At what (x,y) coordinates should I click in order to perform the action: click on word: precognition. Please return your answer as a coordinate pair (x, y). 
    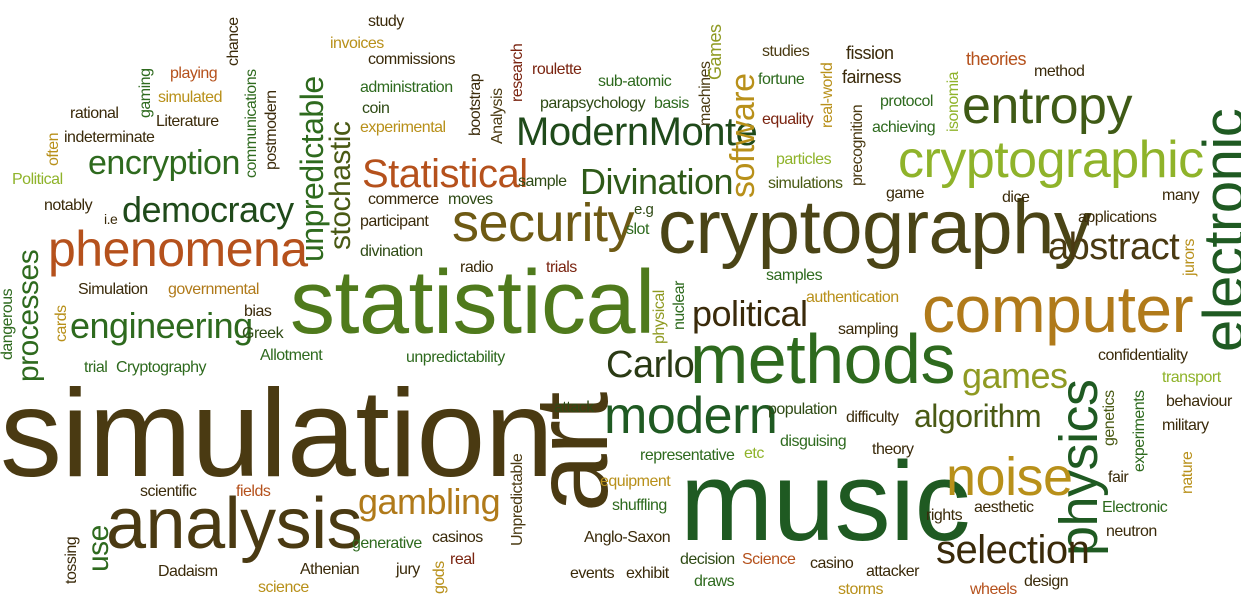
    Looking at the image, I should click on (857, 145).